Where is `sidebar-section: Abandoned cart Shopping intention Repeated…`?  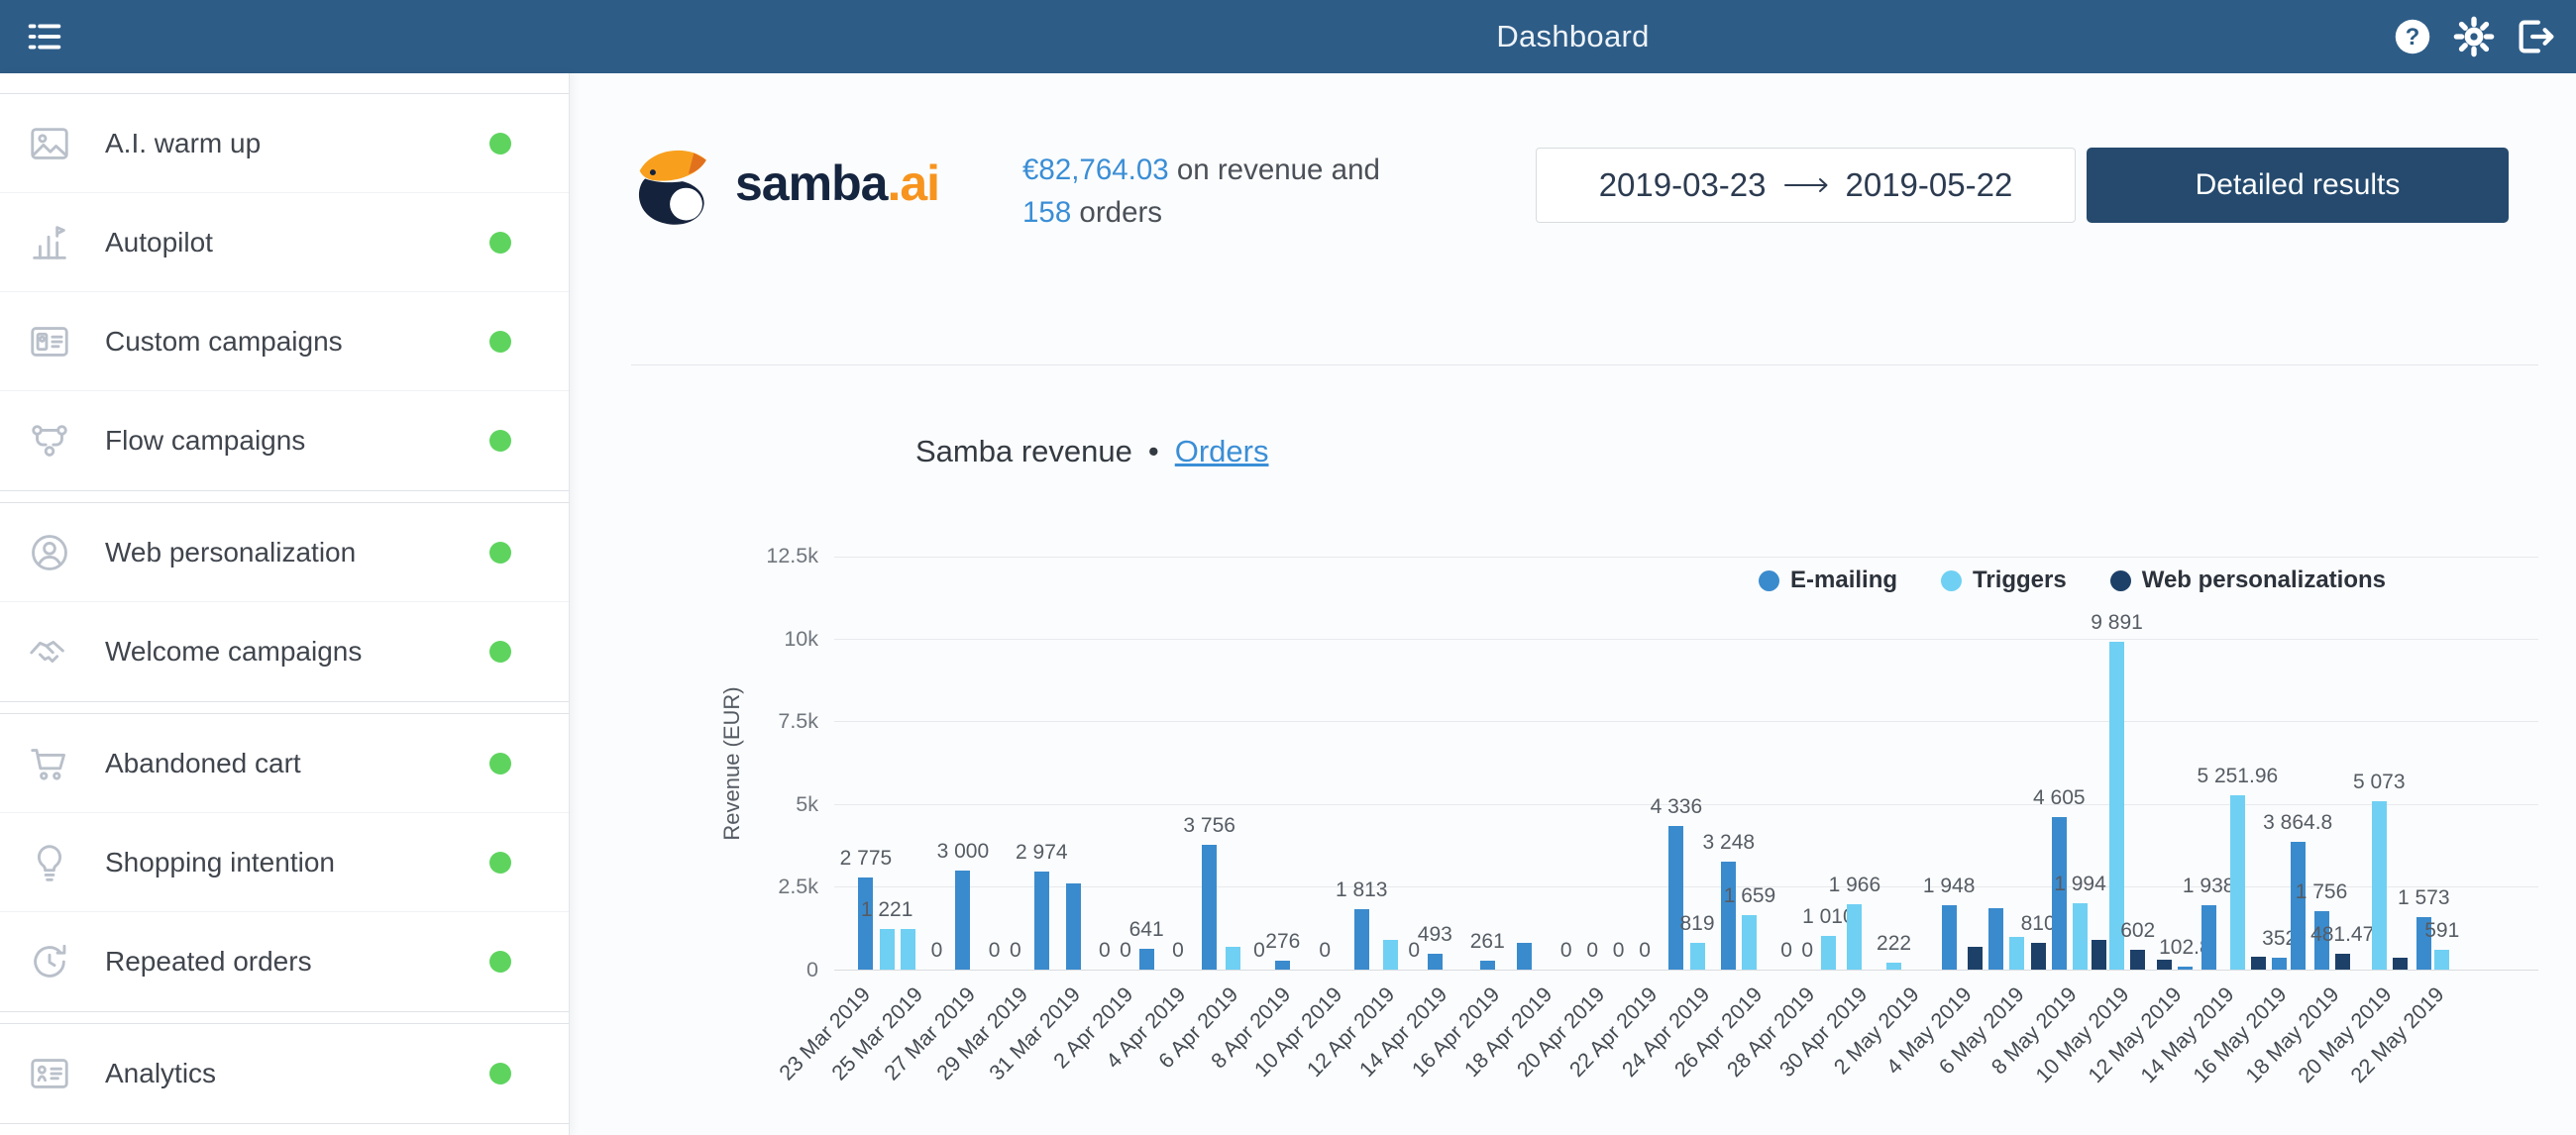
sidebar-section: Abandoned cart Shopping intention Repeated… is located at coordinates (284, 862).